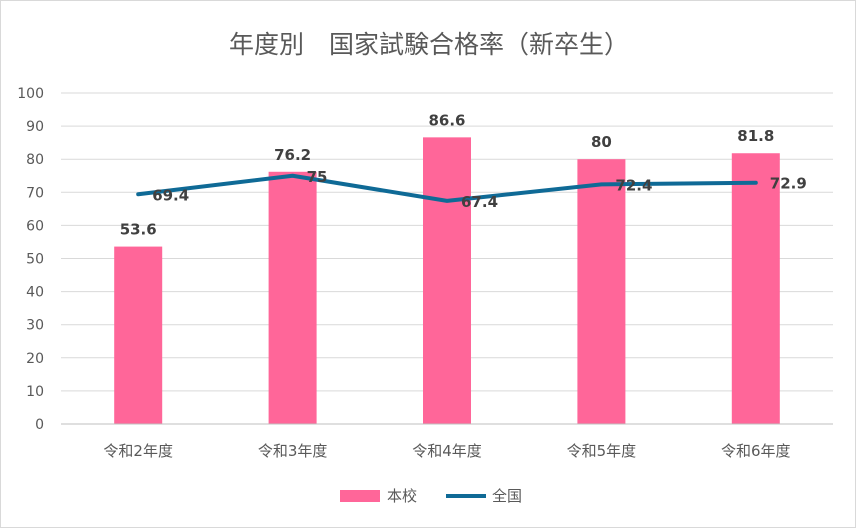 The image size is (856, 529). Describe the element at coordinates (317, 177) in the screenshot. I see `line-data-label: 75` at that location.